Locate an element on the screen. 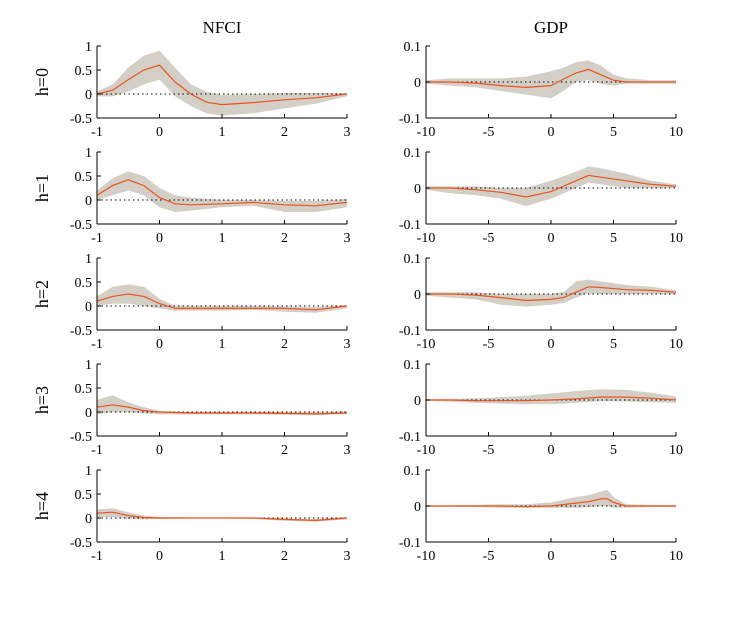 This screenshot has width=747, height=618. x-tick-label-gdp-h0: 0 is located at coordinates (551, 132).